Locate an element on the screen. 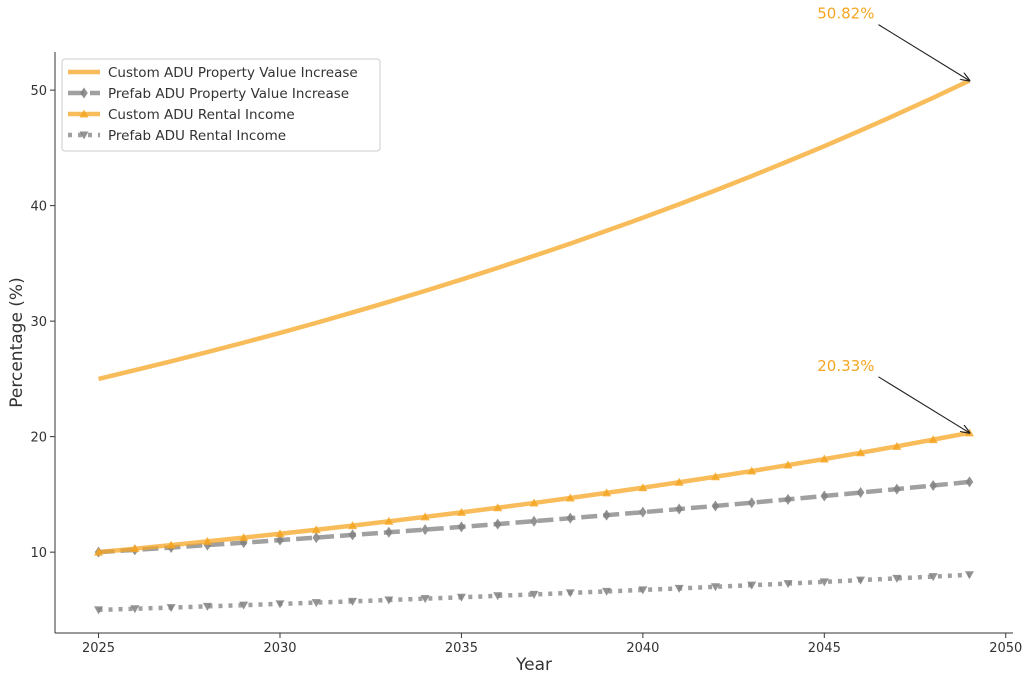 Image resolution: width=1024 pixels, height=683 pixels. y-tick-label: 10 is located at coordinates (38, 553).